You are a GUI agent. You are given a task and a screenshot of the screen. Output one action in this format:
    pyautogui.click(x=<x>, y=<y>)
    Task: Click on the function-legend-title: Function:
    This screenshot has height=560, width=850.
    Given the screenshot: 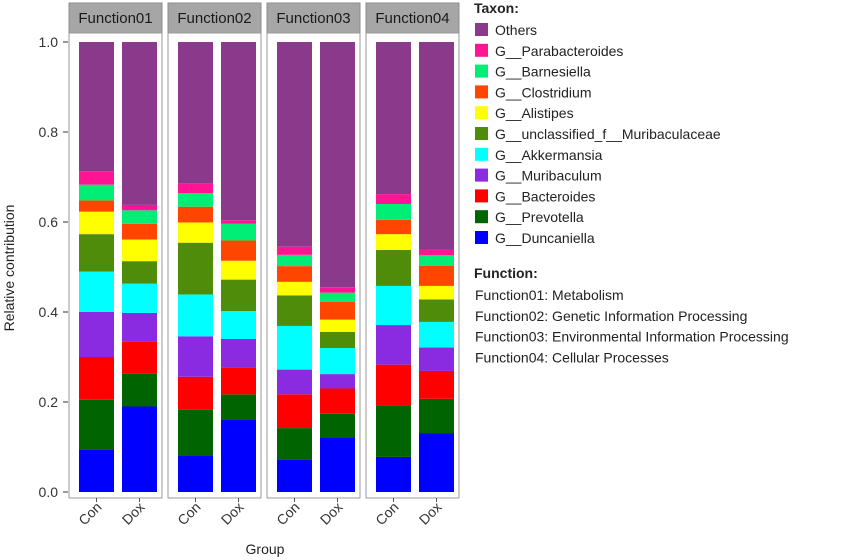 What is the action you would take?
    pyautogui.click(x=506, y=273)
    